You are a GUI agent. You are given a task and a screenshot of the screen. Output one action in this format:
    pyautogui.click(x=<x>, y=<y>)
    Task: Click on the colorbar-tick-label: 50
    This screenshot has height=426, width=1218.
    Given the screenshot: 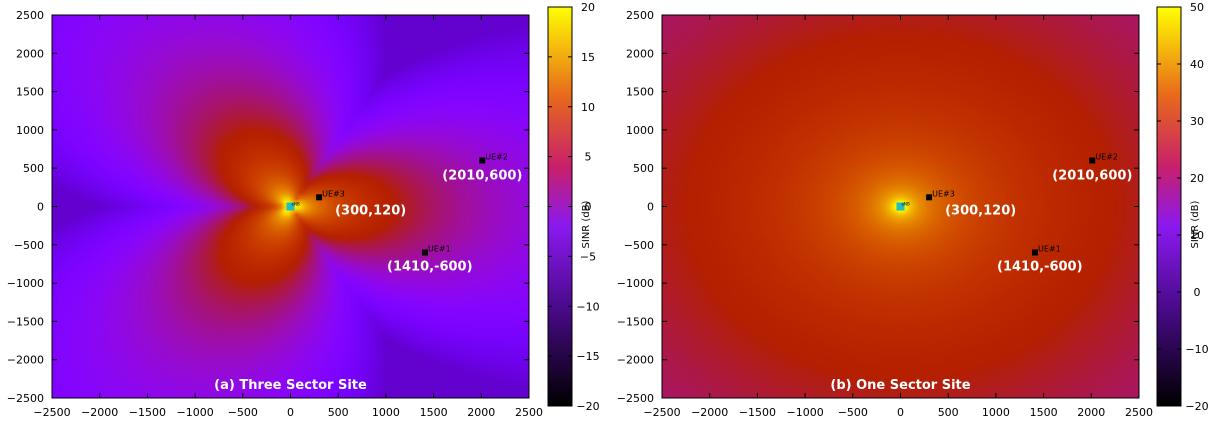 What is the action you would take?
    pyautogui.click(x=1197, y=7)
    